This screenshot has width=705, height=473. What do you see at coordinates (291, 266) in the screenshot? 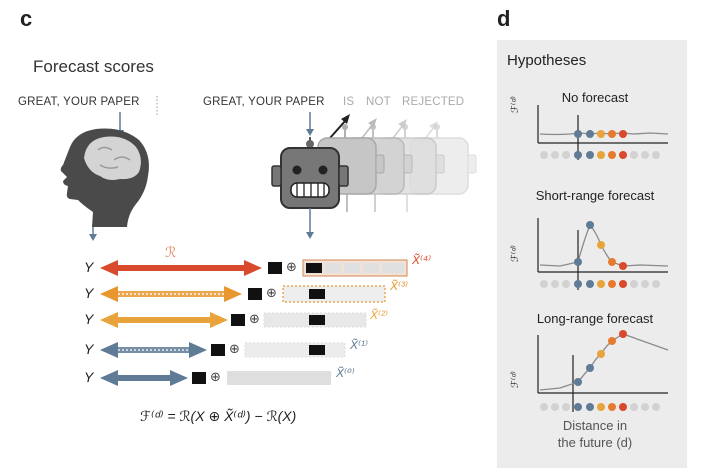
I see `row-4-oplus: ⊕` at bounding box center [291, 266].